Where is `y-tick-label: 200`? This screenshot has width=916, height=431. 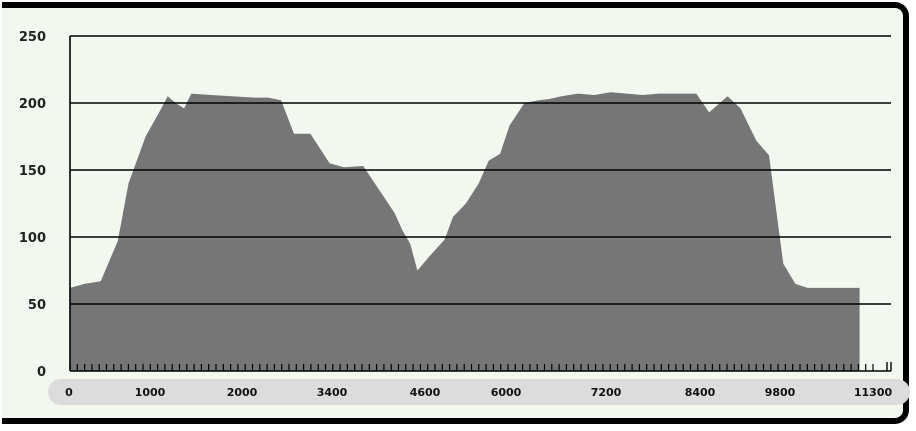 y-tick-label: 200 is located at coordinates (32, 104).